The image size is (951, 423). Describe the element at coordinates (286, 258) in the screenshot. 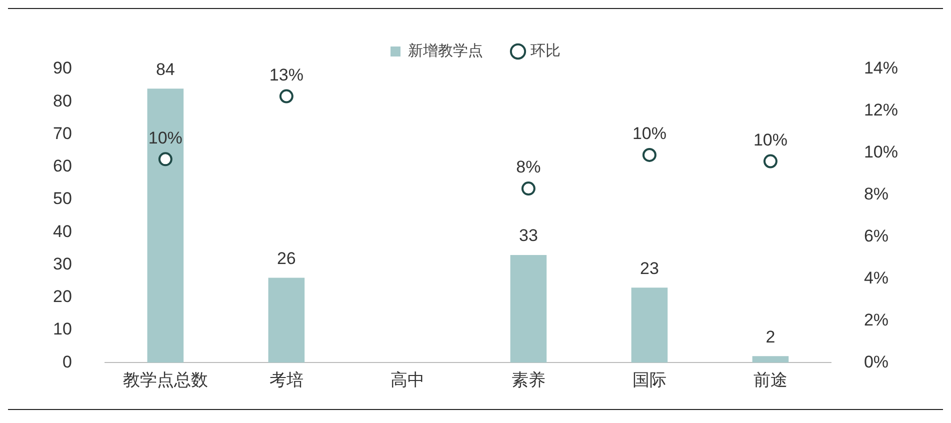

I see `data-label: 26` at that location.